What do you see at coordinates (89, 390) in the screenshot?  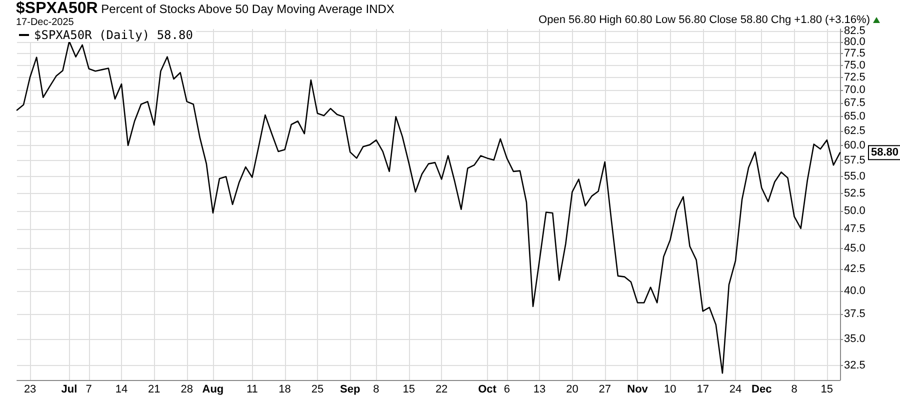 I see `x-tick-label: 7` at bounding box center [89, 390].